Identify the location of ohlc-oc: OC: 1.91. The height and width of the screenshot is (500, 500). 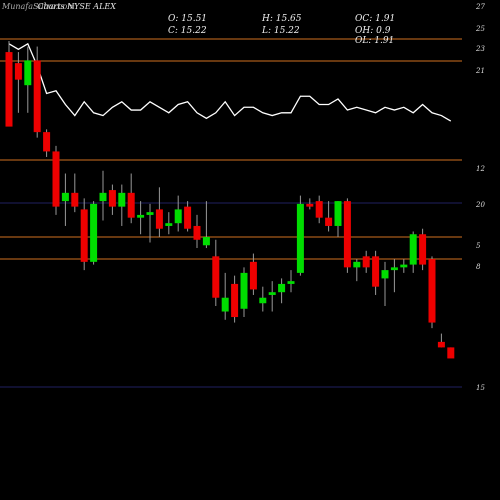
(375, 19).